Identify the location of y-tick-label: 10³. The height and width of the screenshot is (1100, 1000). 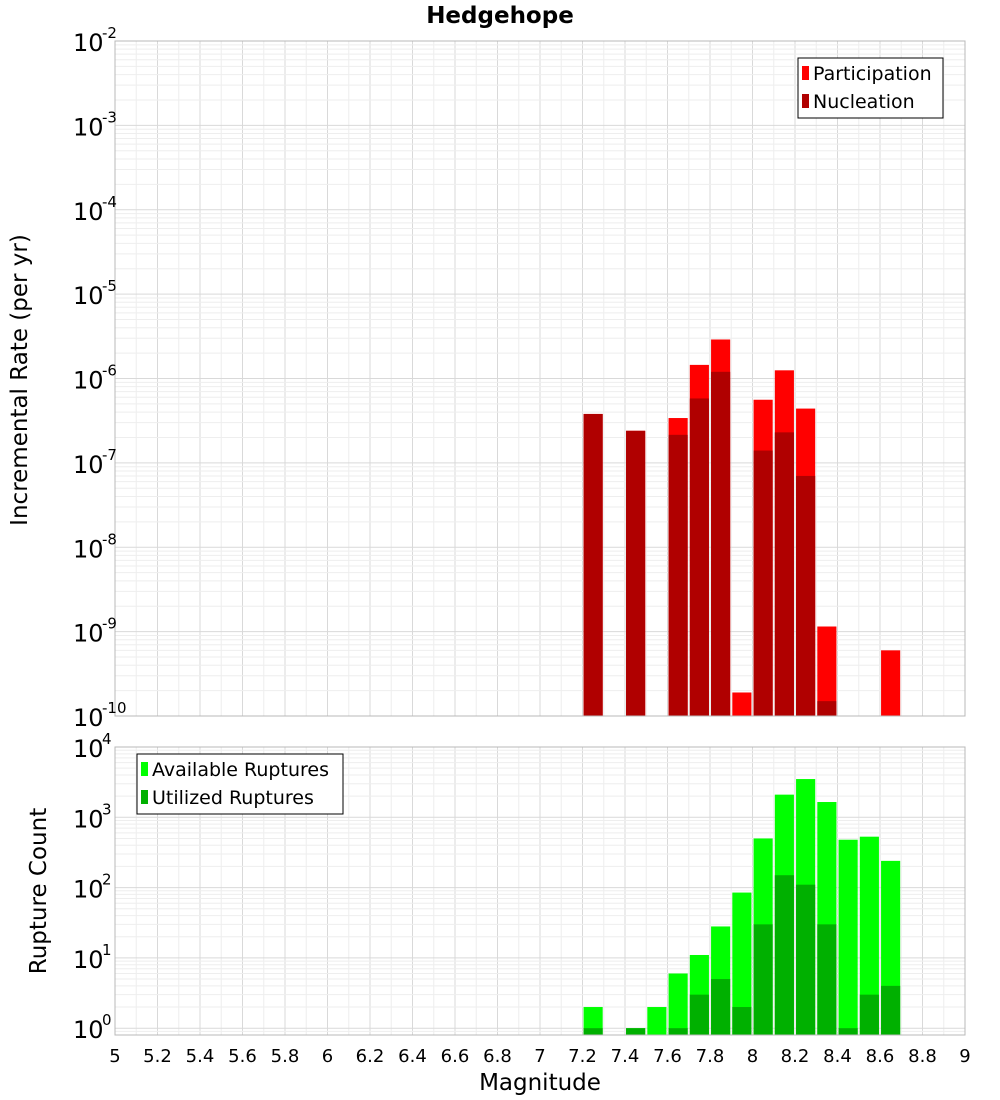
(92, 816).